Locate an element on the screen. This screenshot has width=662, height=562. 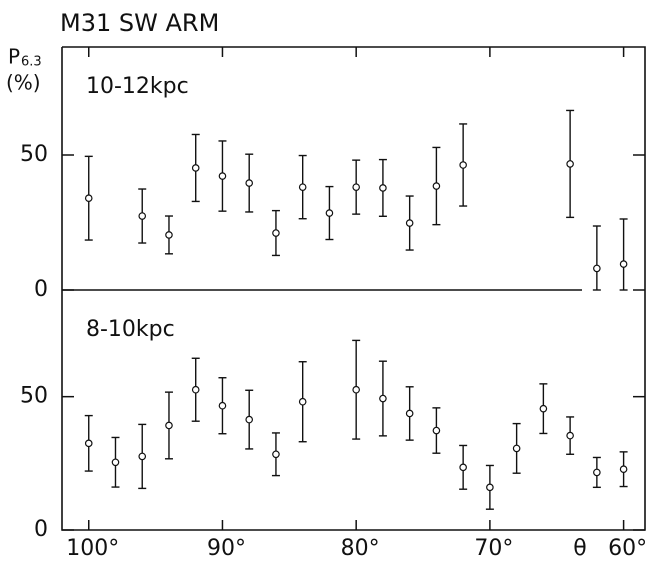
x-label: θ is located at coordinates (579, 548).